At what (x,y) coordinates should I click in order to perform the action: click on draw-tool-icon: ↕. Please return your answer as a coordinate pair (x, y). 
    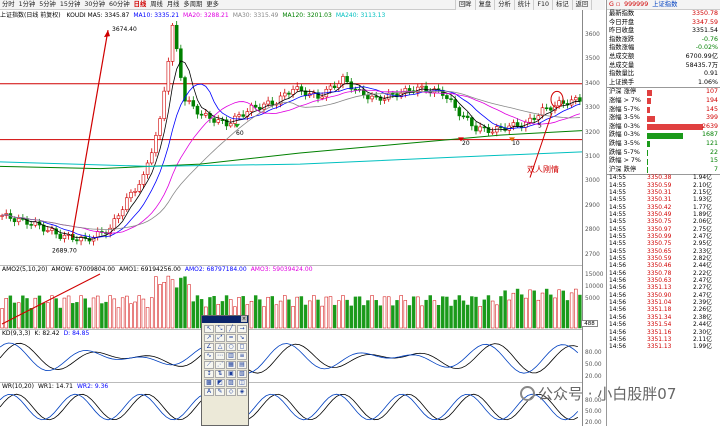
    Looking at the image, I should click on (209, 374).